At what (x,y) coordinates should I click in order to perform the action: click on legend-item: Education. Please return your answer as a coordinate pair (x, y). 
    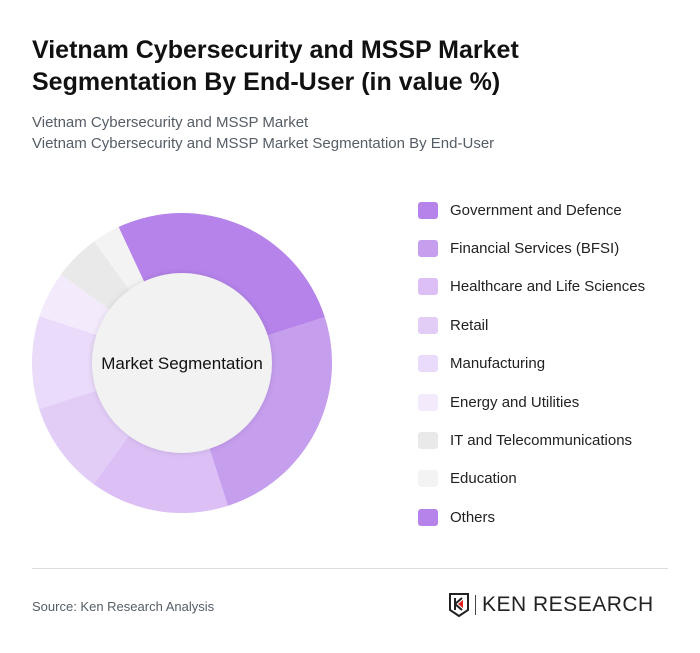
    Looking at the image, I should click on (467, 479).